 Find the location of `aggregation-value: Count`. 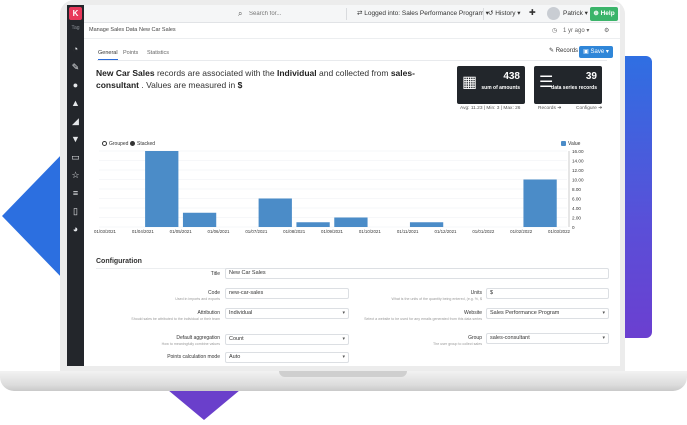

aggregation-value: Count is located at coordinates (236, 339).